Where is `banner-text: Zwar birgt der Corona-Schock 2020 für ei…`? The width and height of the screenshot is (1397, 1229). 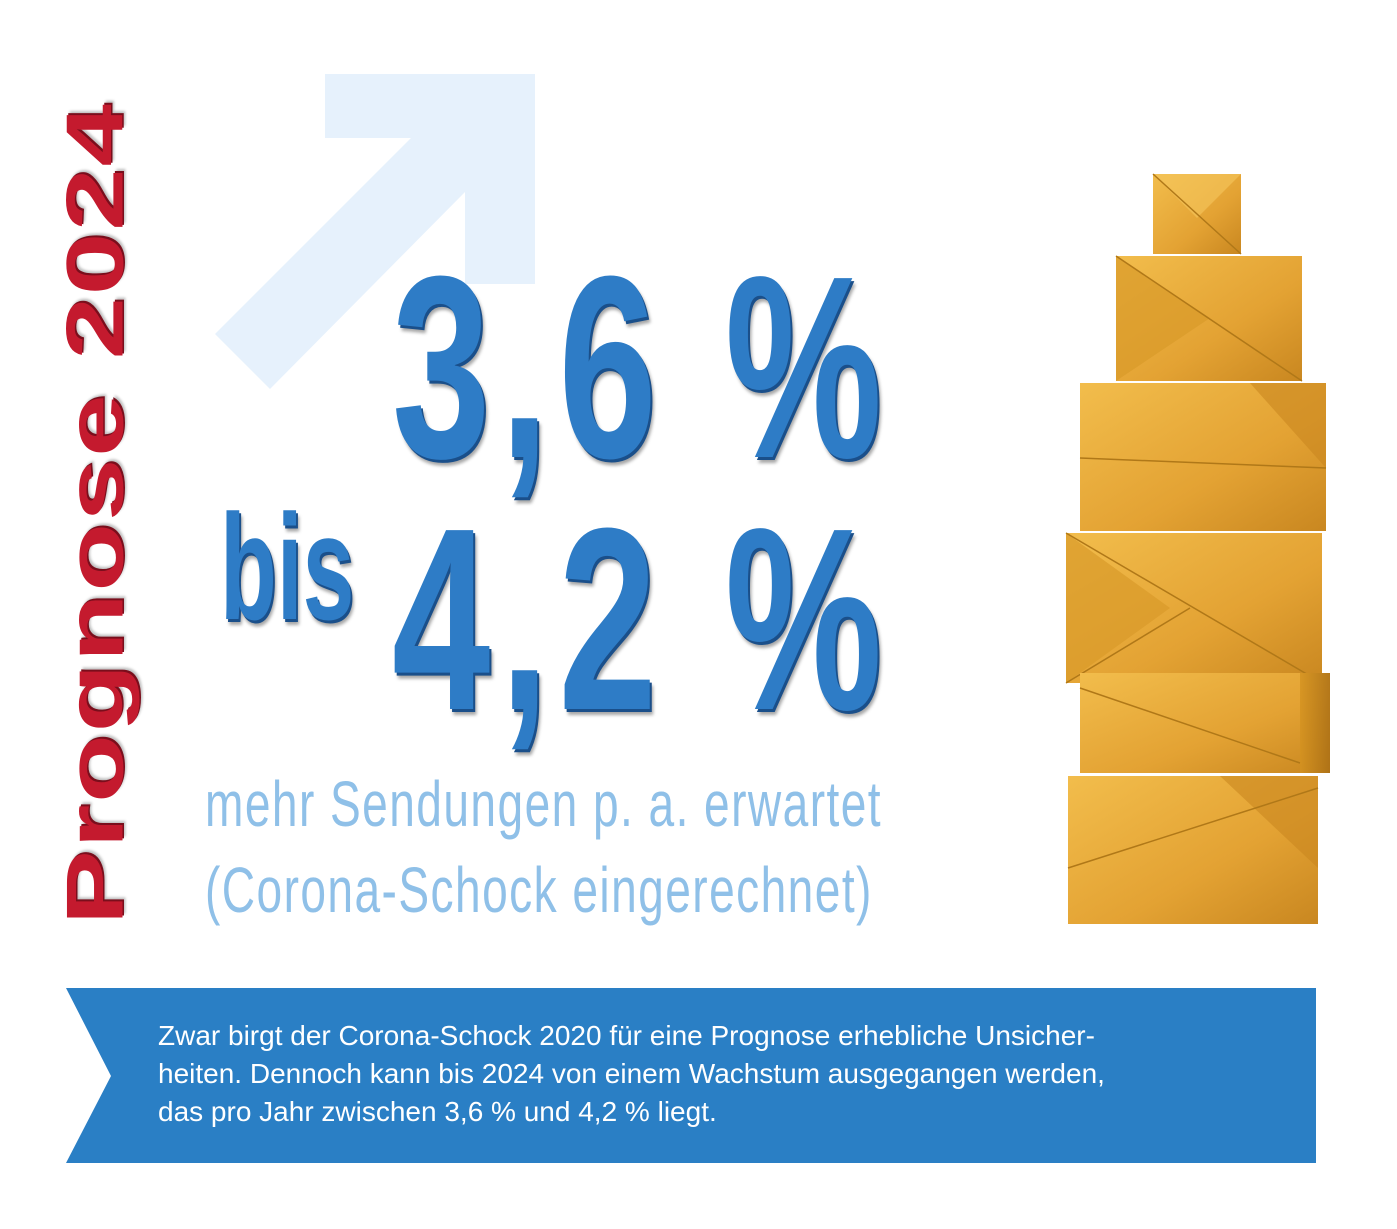 banner-text: Zwar birgt der Corona-Schock 2020 für ei… is located at coordinates (723, 1074).